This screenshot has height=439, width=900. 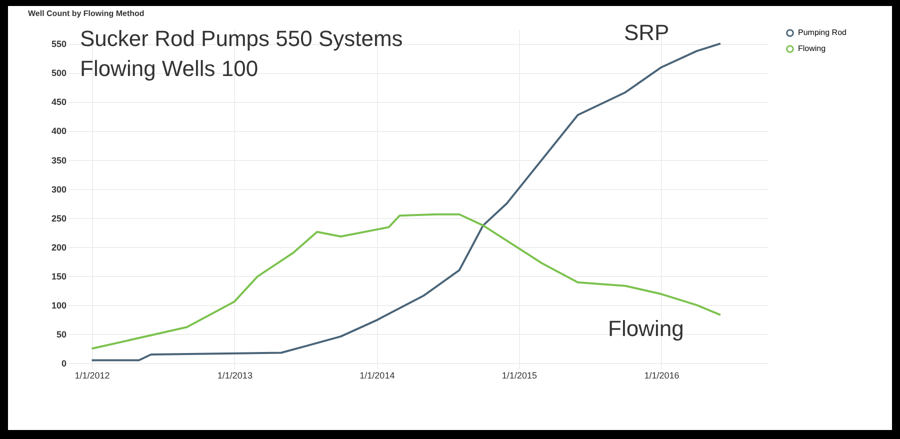 What do you see at coordinates (58, 102) in the screenshot?
I see `y-tick-label: 450` at bounding box center [58, 102].